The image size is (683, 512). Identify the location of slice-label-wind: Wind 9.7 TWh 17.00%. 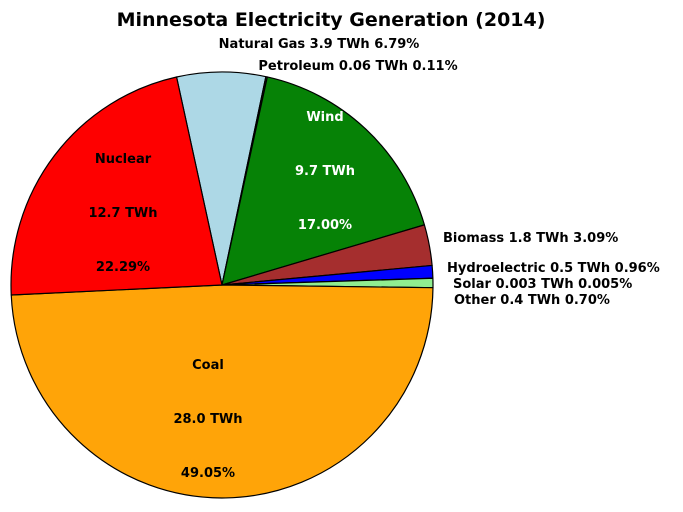
(325, 172).